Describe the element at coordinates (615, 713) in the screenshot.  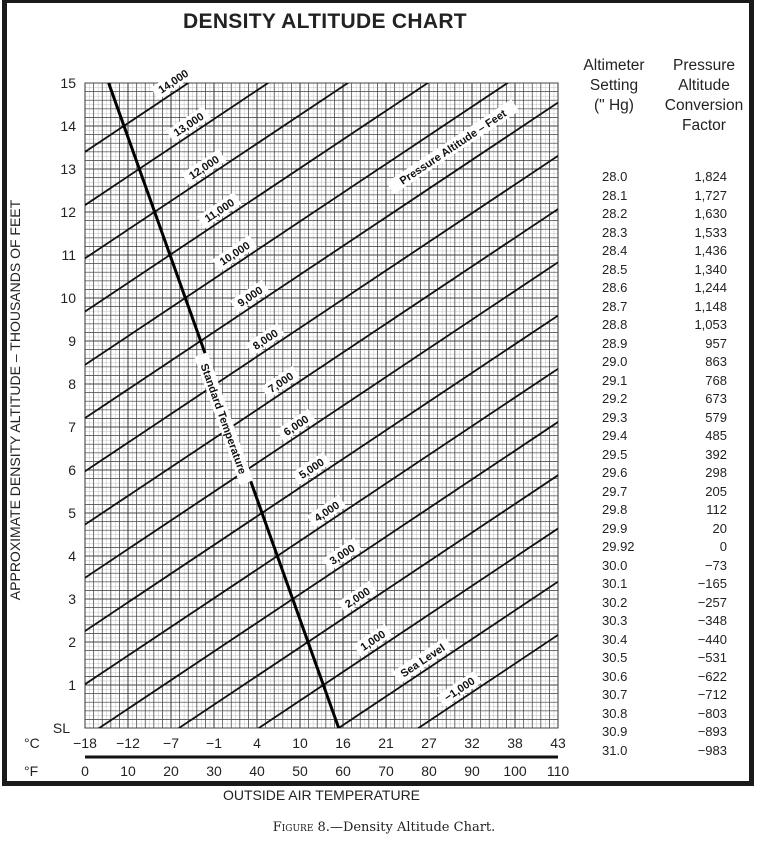
I see `altimeter-setting-cell: 30.8` at that location.